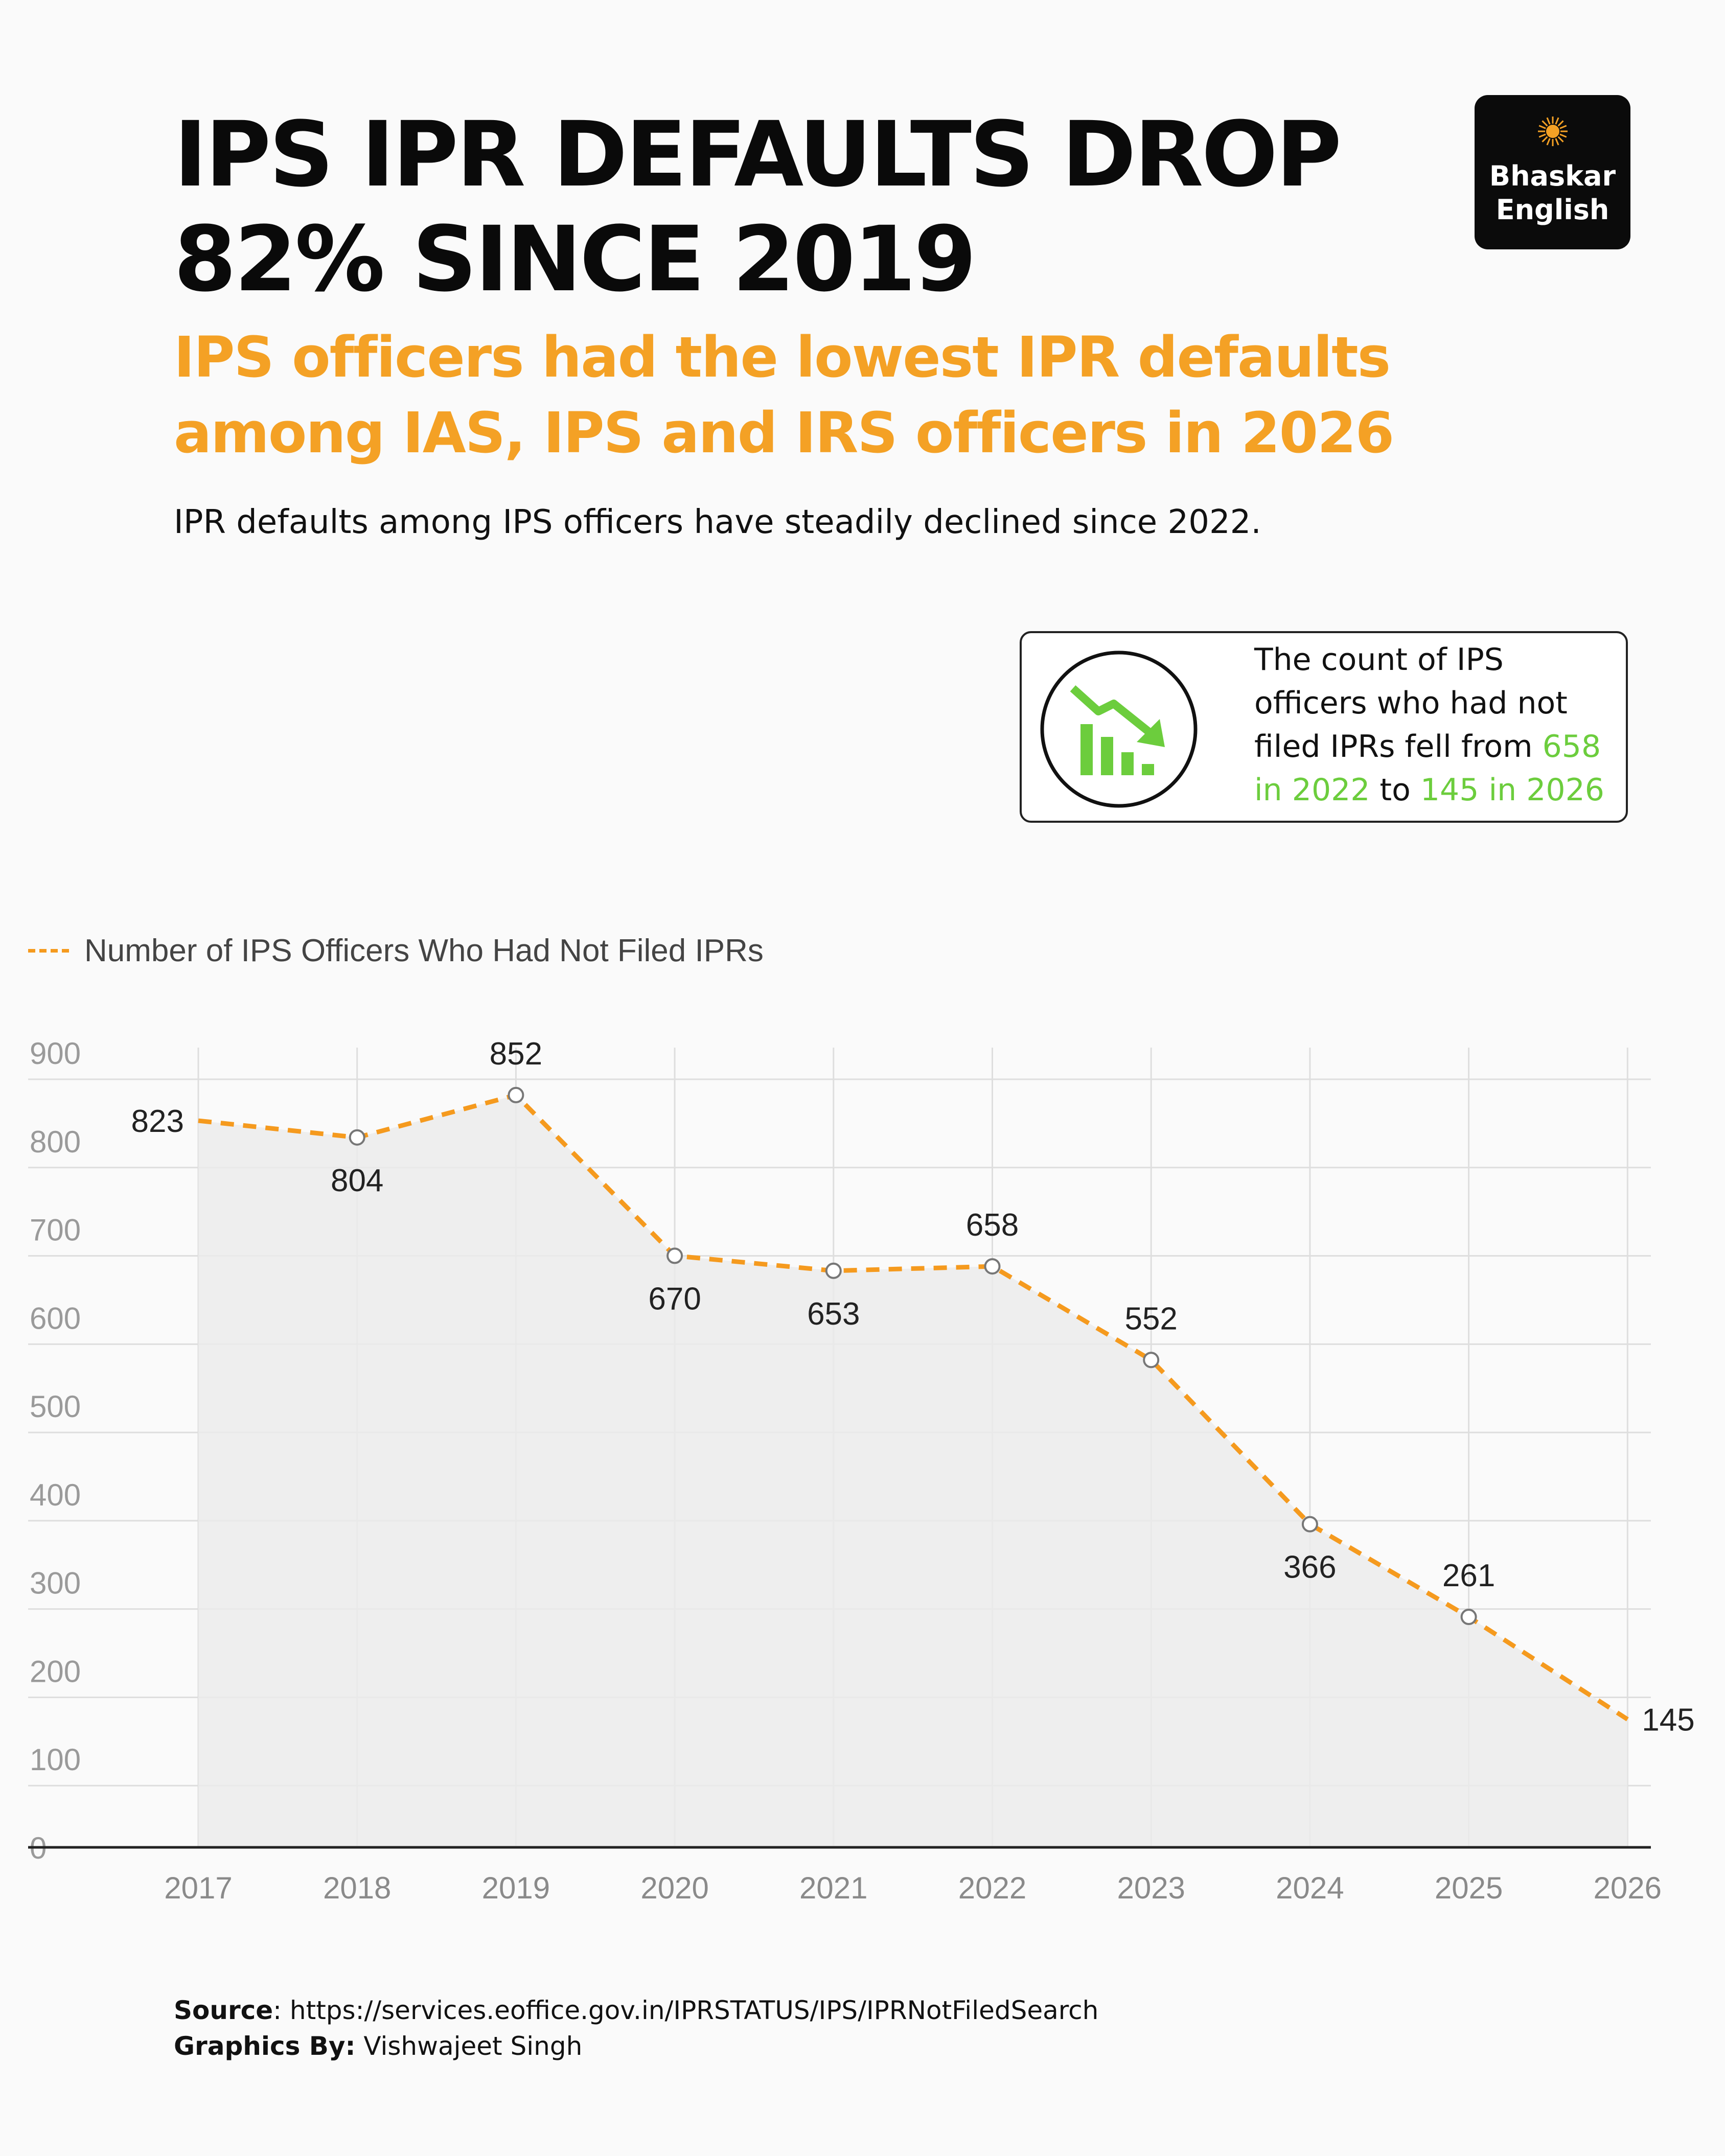  I want to click on x-tick-label: 2019, so click(516, 1888).